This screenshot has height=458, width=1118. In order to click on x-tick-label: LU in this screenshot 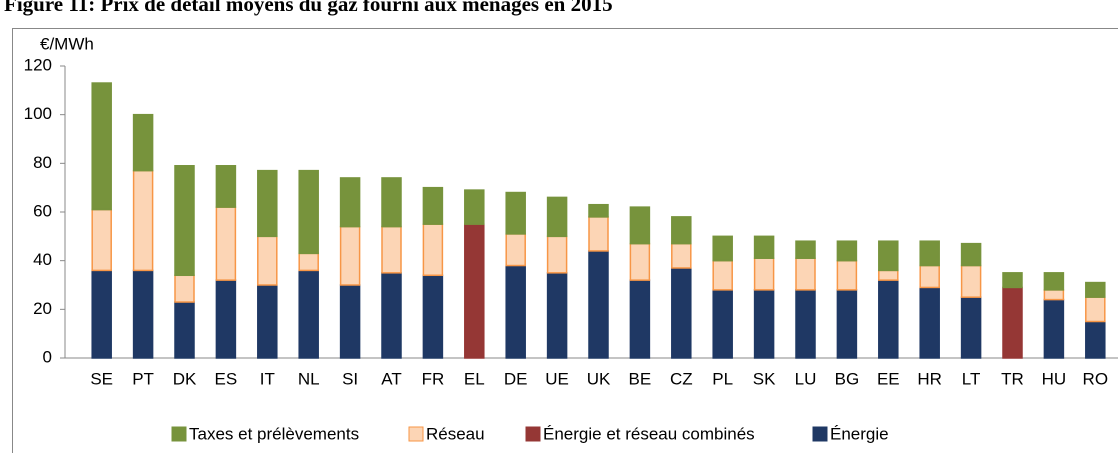, I will do `click(806, 378)`.